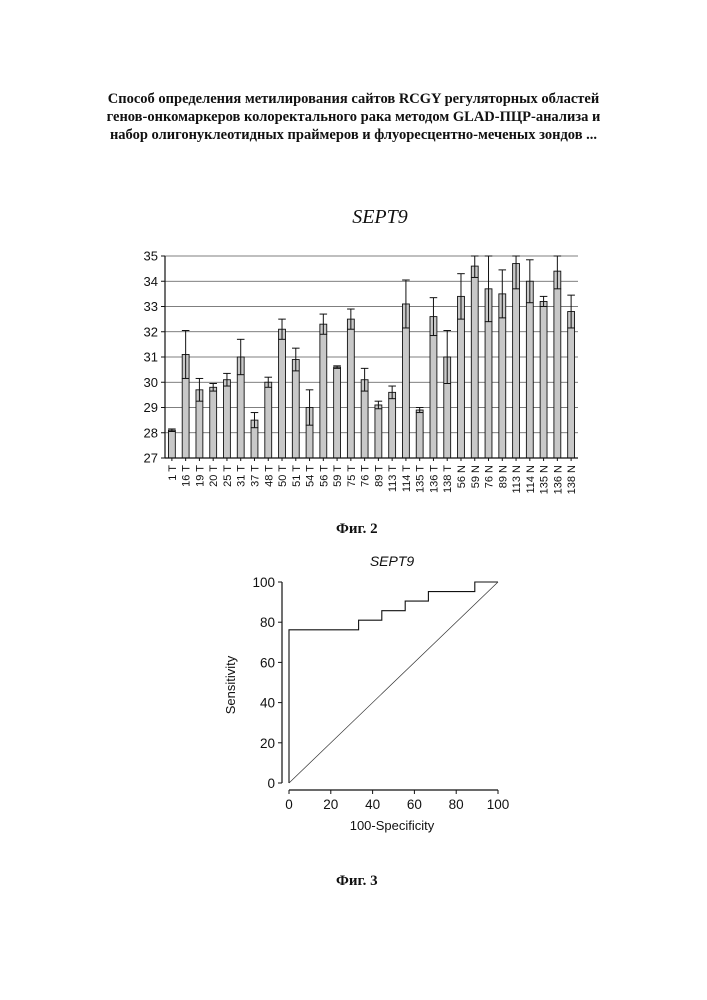 This screenshot has width=707, height=1000. Describe the element at coordinates (379, 476) in the screenshot. I see `bar-x-tick-label: 89 T` at that location.